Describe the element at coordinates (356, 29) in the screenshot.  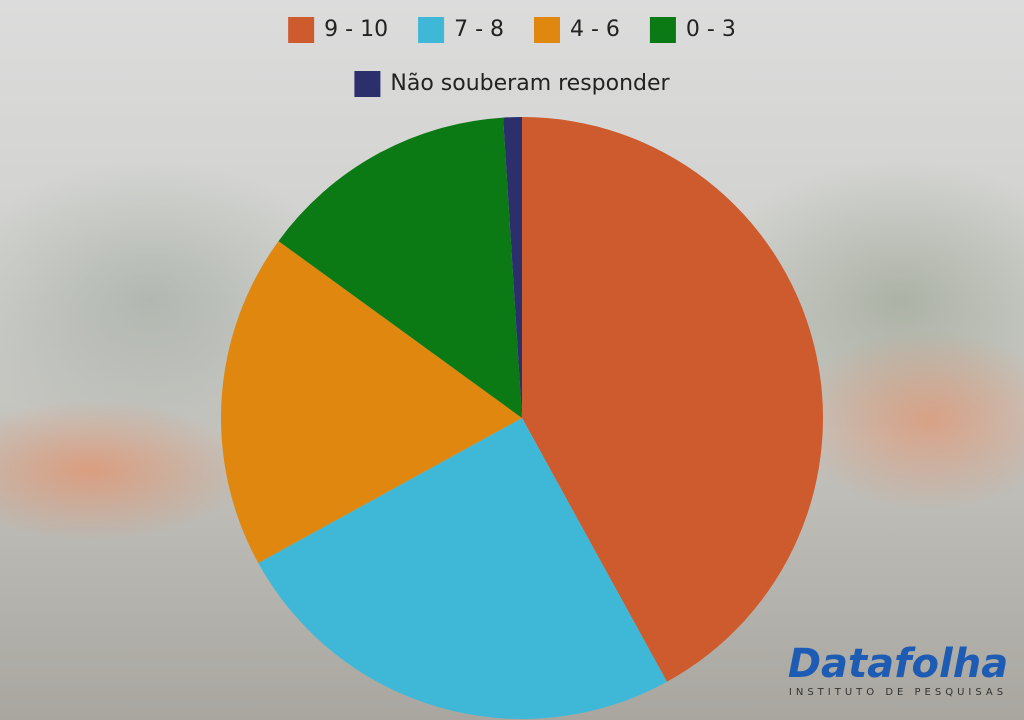
I see `legend-label: 9 - 10` at that location.